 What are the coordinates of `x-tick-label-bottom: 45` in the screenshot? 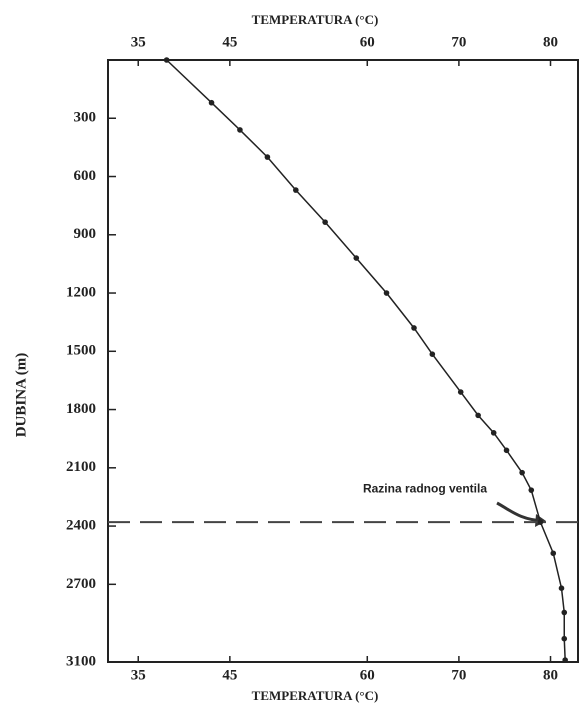 It's located at (229, 675).